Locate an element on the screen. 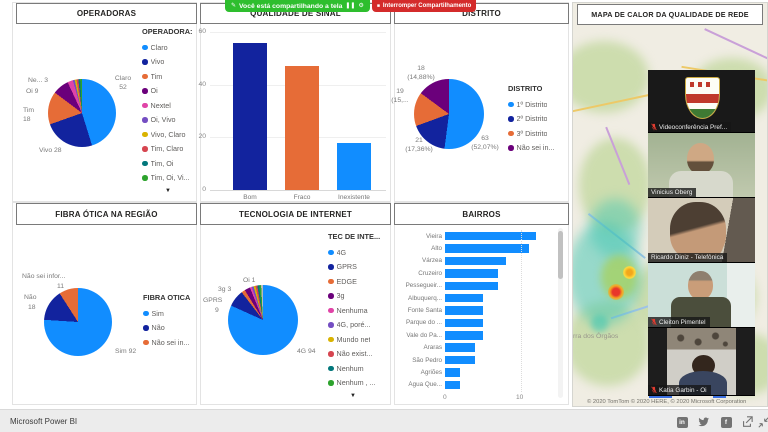 The height and width of the screenshot is (432, 768). bairro-row: Agriões is located at coordinates (480, 372).